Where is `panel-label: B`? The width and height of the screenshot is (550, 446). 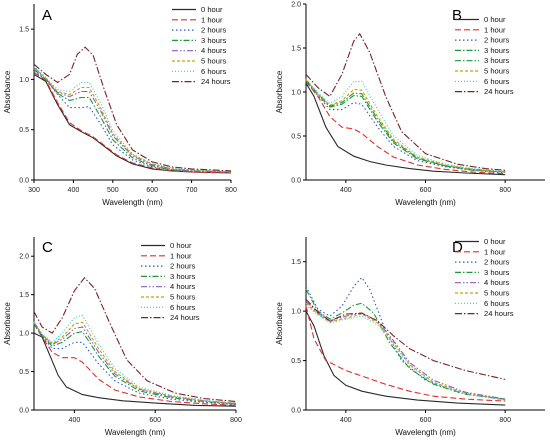
panel-label: B is located at coordinates (457, 15).